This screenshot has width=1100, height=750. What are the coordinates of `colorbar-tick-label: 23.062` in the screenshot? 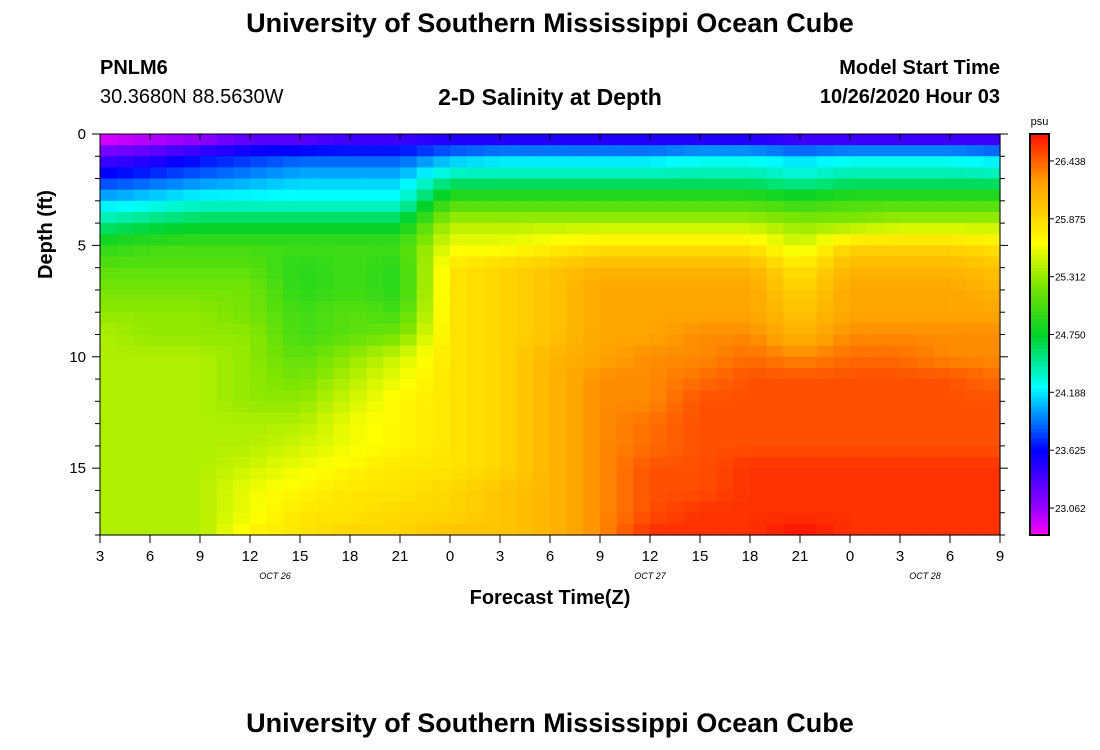 It's located at (1070, 509).